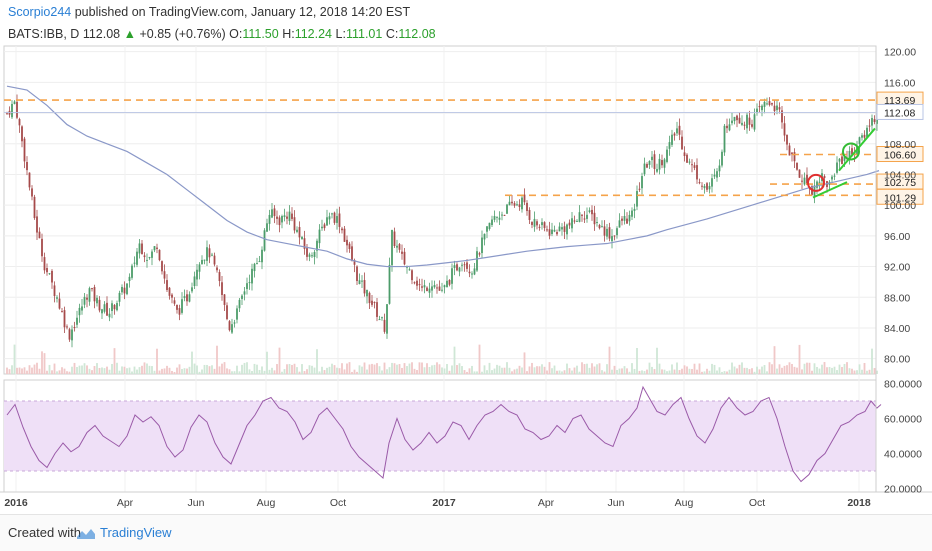 This screenshot has width=932, height=551. What do you see at coordinates (236, 34) in the screenshot?
I see `open-label: O:` at bounding box center [236, 34].